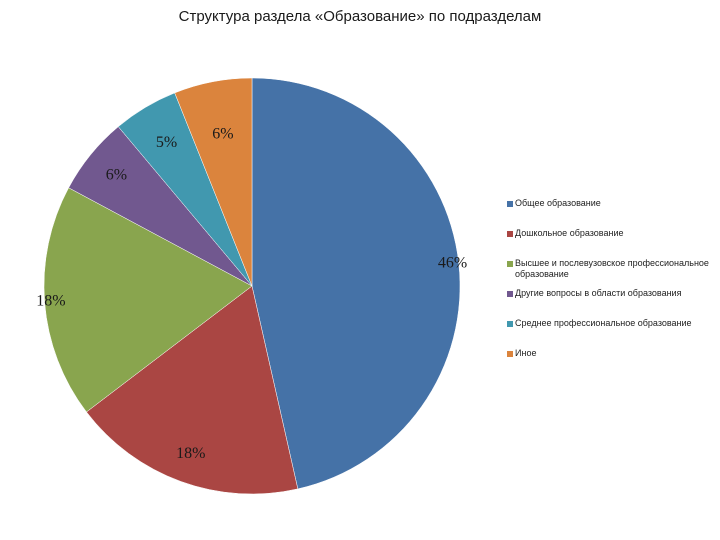 The image size is (720, 540). Describe the element at coordinates (166, 142) in the screenshot. I see `slice-data-label: 5%` at that location.